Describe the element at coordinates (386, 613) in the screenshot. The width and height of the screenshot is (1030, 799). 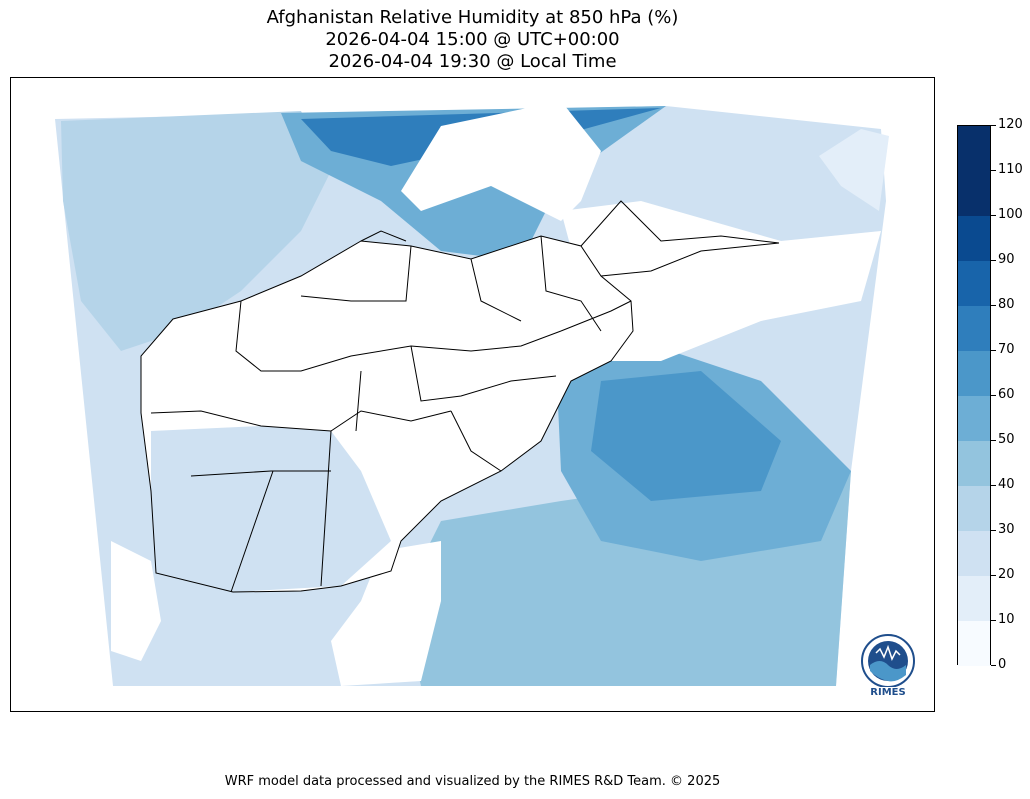
I see `dry-region-south` at that location.